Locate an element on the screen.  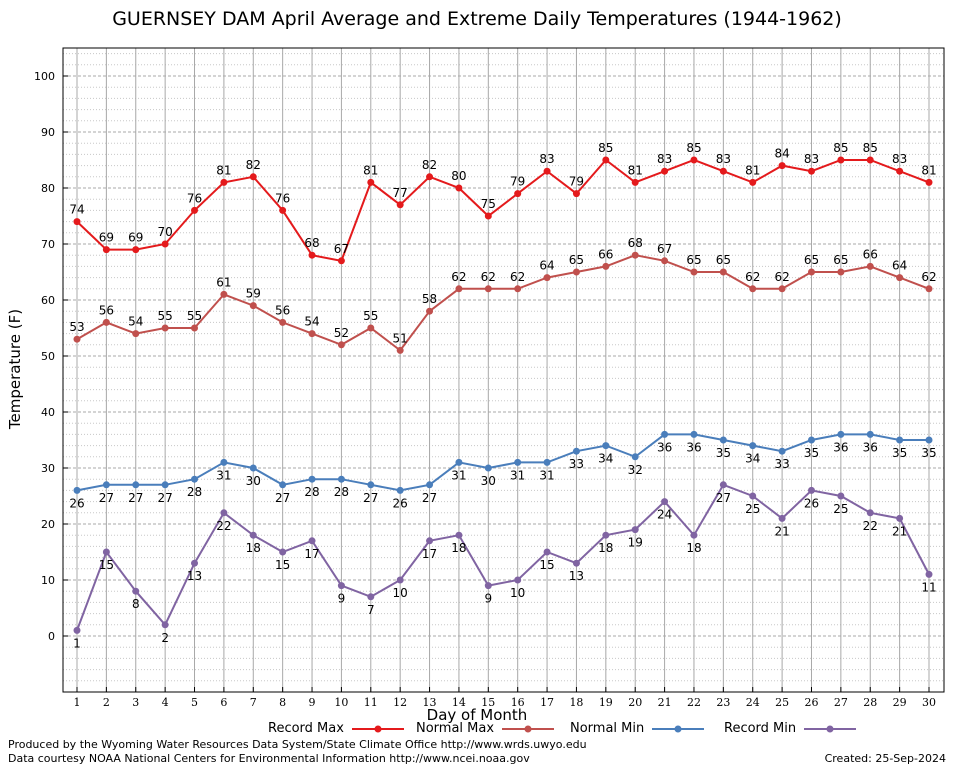
data-label: 24 is located at coordinates (664, 515).